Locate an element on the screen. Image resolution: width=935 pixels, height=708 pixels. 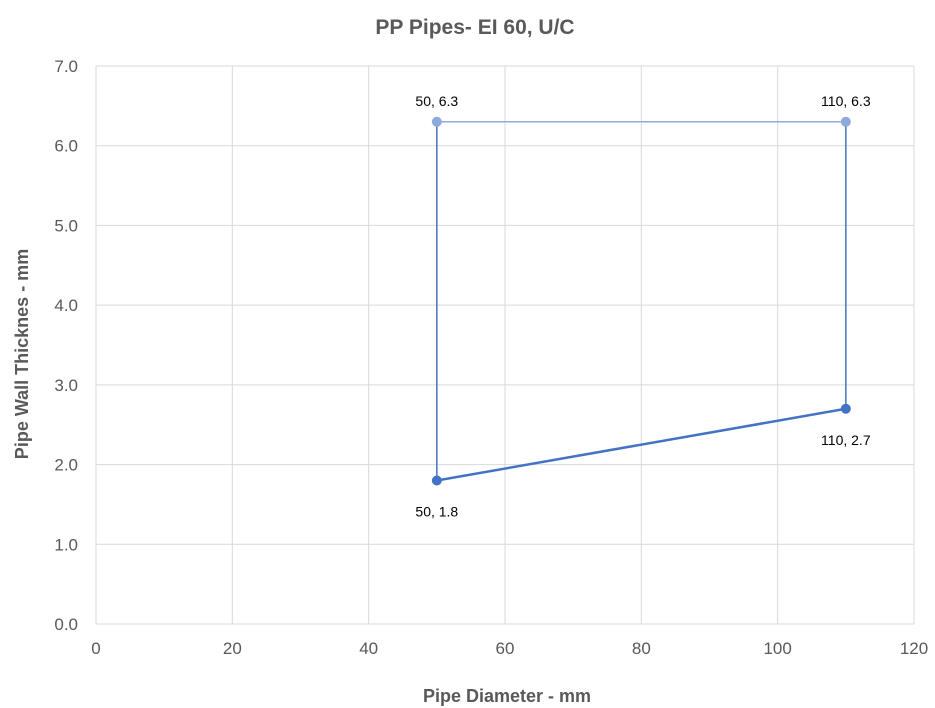
y-tick-label: 0.0 is located at coordinates (66, 624).